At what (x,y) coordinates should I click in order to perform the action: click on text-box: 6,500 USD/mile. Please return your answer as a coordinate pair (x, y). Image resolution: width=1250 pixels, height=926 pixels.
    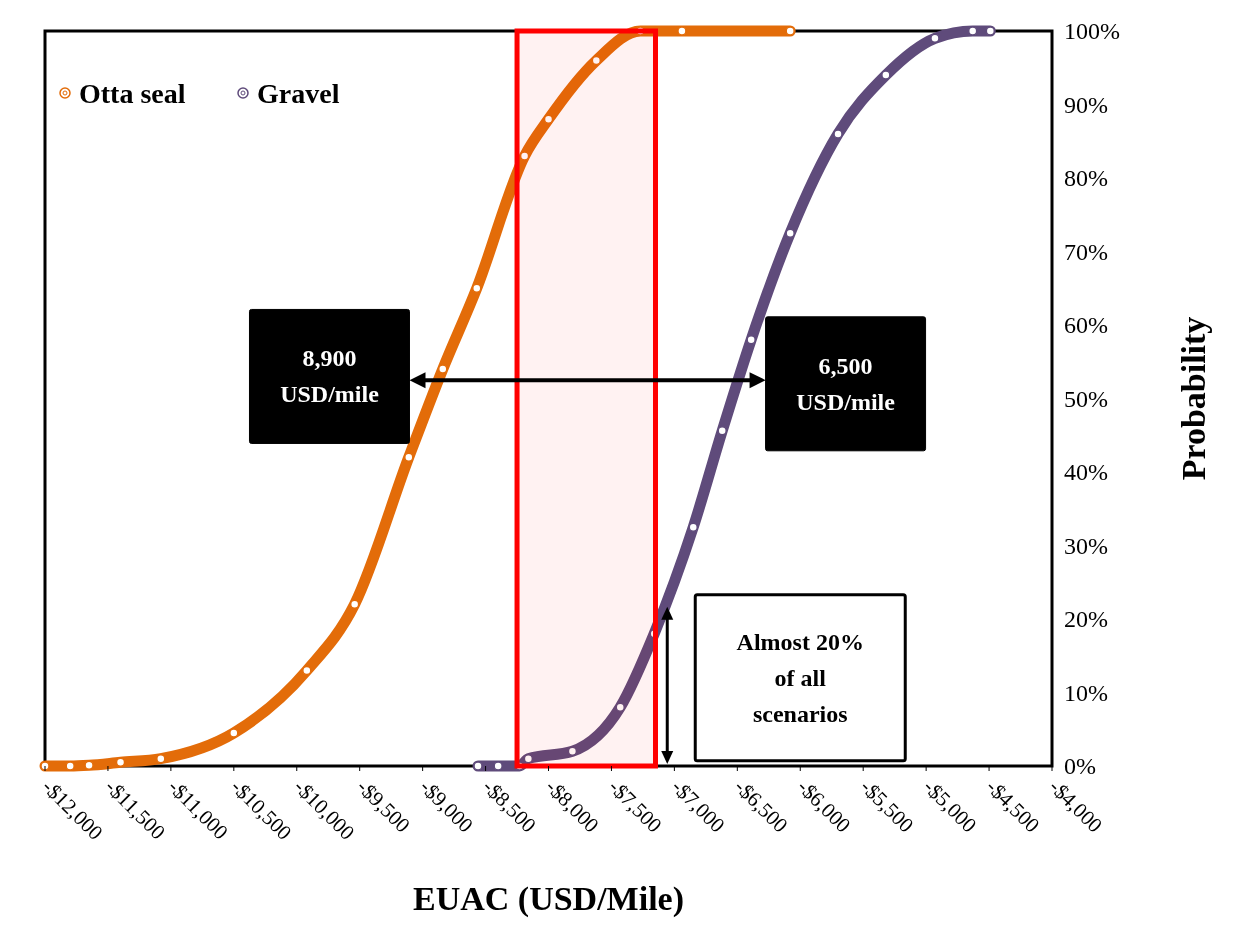
    Looking at the image, I should click on (846, 384).